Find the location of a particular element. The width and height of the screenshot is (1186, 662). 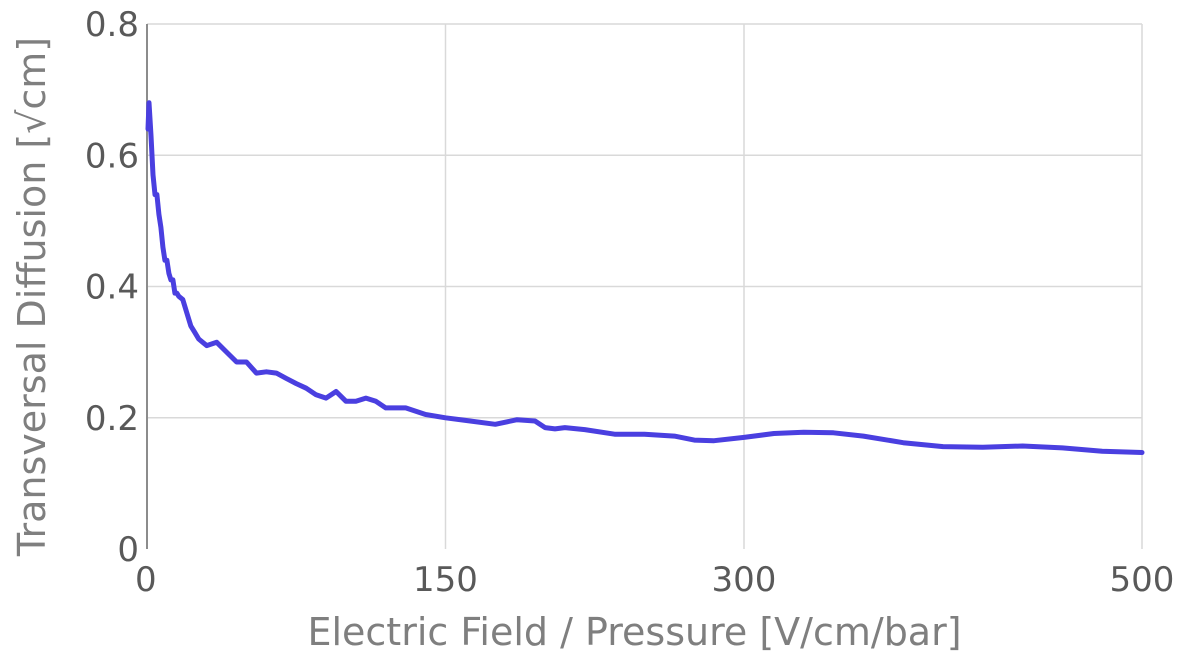

x-tick-label: 150 is located at coordinates (445, 580).